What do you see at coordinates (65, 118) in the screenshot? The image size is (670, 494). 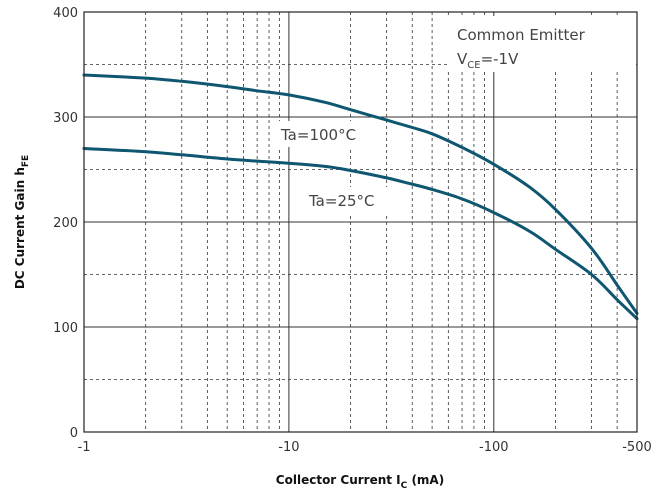 I see `y-tick-label: 300` at bounding box center [65, 118].